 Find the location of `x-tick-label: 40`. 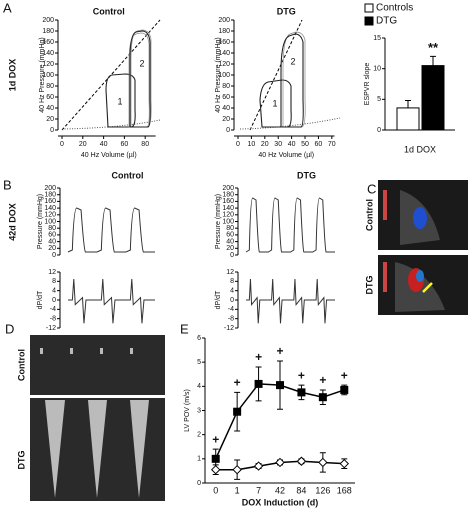

x-tick-label: 40 is located at coordinates (104, 144).